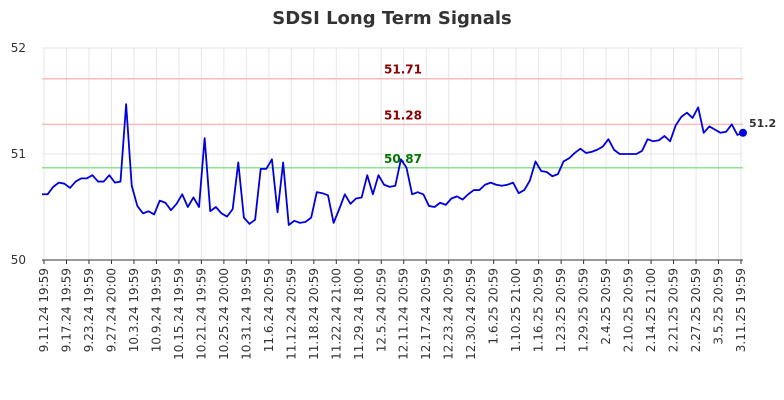  Describe the element at coordinates (359, 314) in the screenshot. I see `x-tick-label: 11.29.24 18:00` at that location.